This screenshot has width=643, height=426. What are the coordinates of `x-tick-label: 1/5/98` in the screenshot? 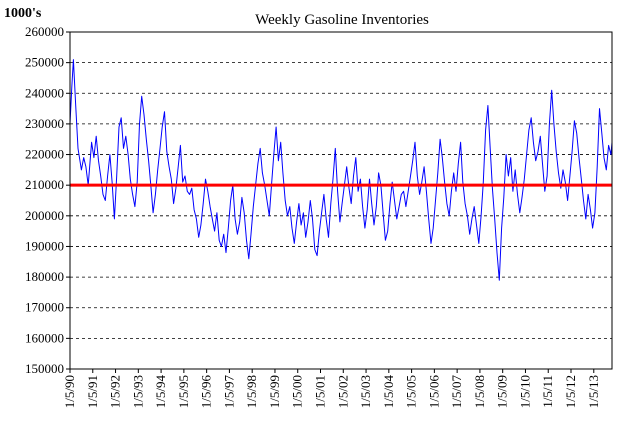 It's located at (251, 391).